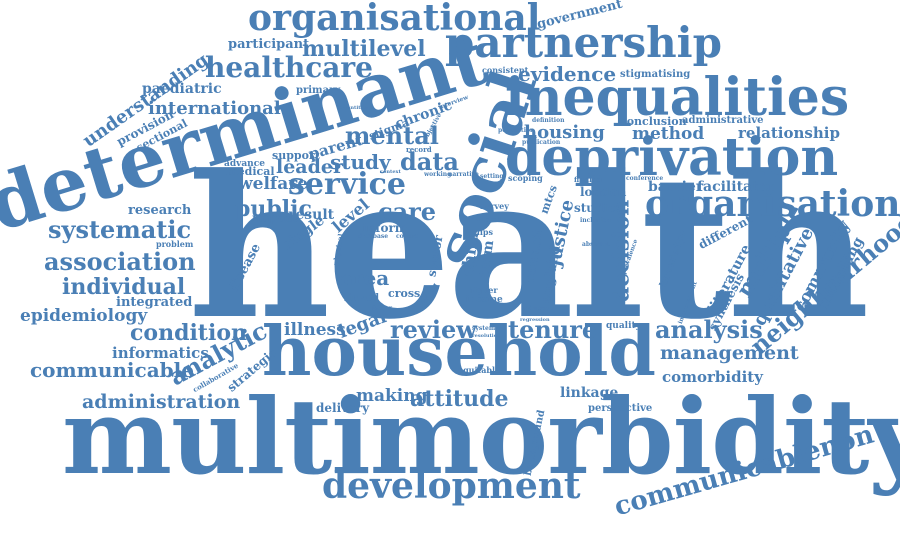 The image size is (900, 535). Describe the element at coordinates (392, 135) in the screenshot. I see `word-mental: mental` at that location.